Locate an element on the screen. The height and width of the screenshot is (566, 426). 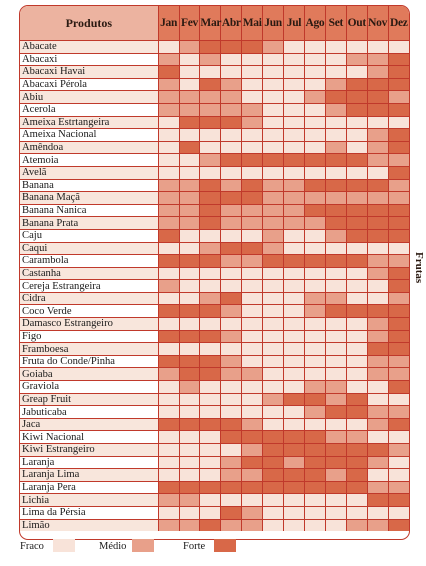
product-name-cell: Greap Fruit is located at coordinates (89, 399).